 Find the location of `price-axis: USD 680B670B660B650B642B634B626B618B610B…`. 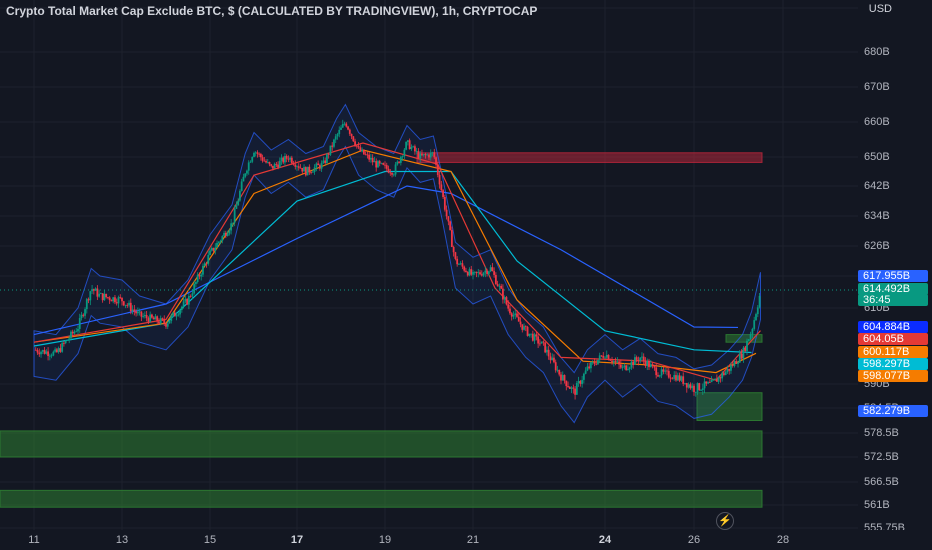

price-axis: USD 680B670B660B650B642B634B626B618B610B… is located at coordinates (895, 267).